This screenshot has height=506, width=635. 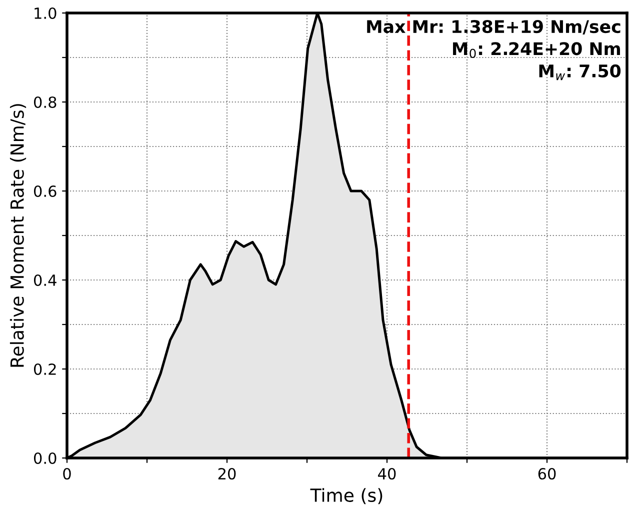 I want to click on y-tick-label: 0.0, so click(x=45, y=458).